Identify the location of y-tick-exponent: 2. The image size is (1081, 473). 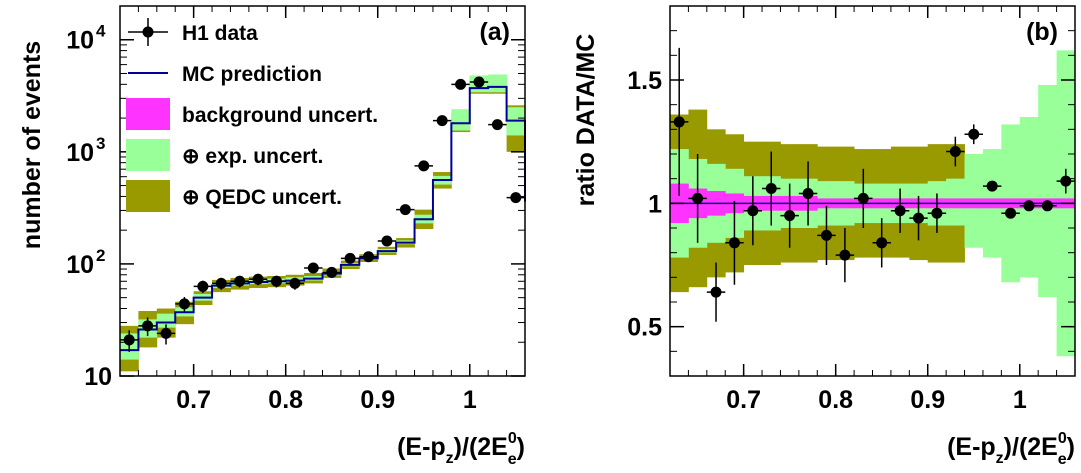
(100, 255).